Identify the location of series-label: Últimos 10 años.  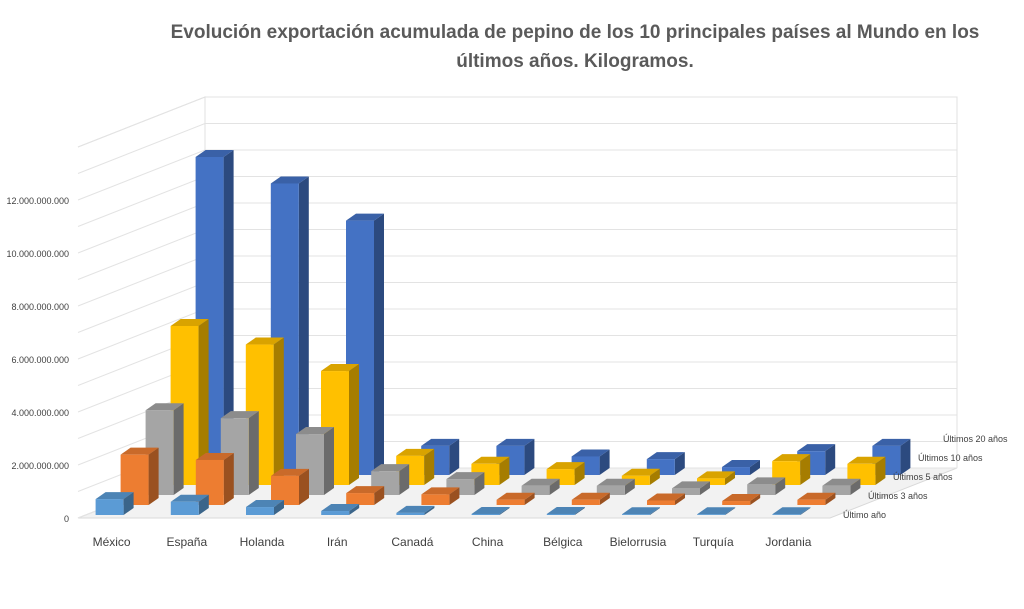
(950, 458).